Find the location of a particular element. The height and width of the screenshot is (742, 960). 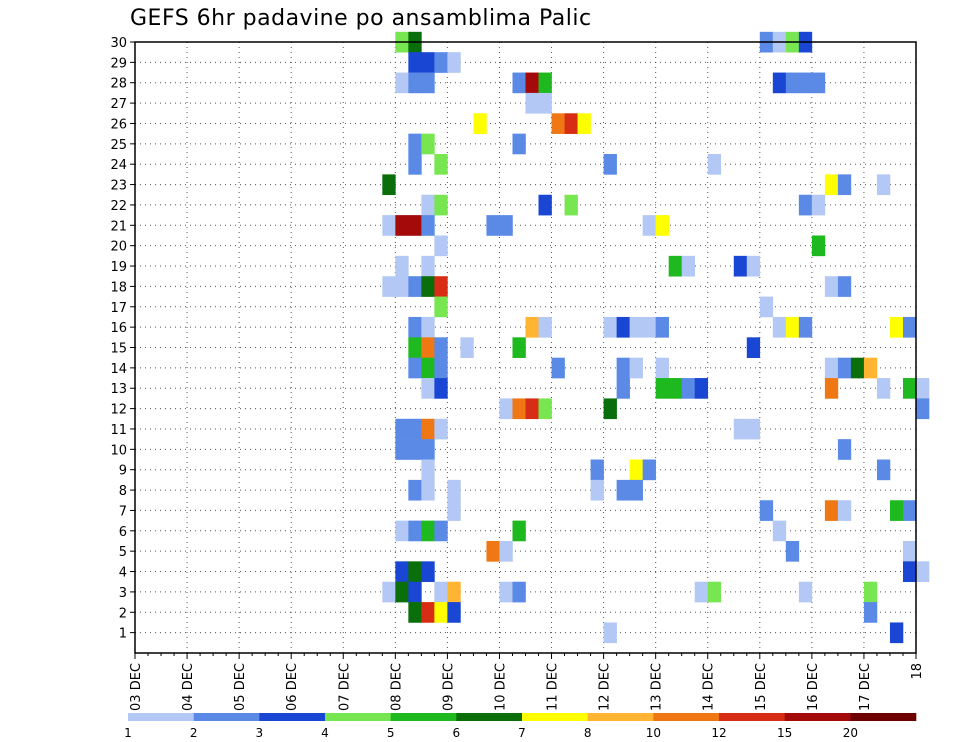

y-tick-label: 23 is located at coordinates (118, 186).